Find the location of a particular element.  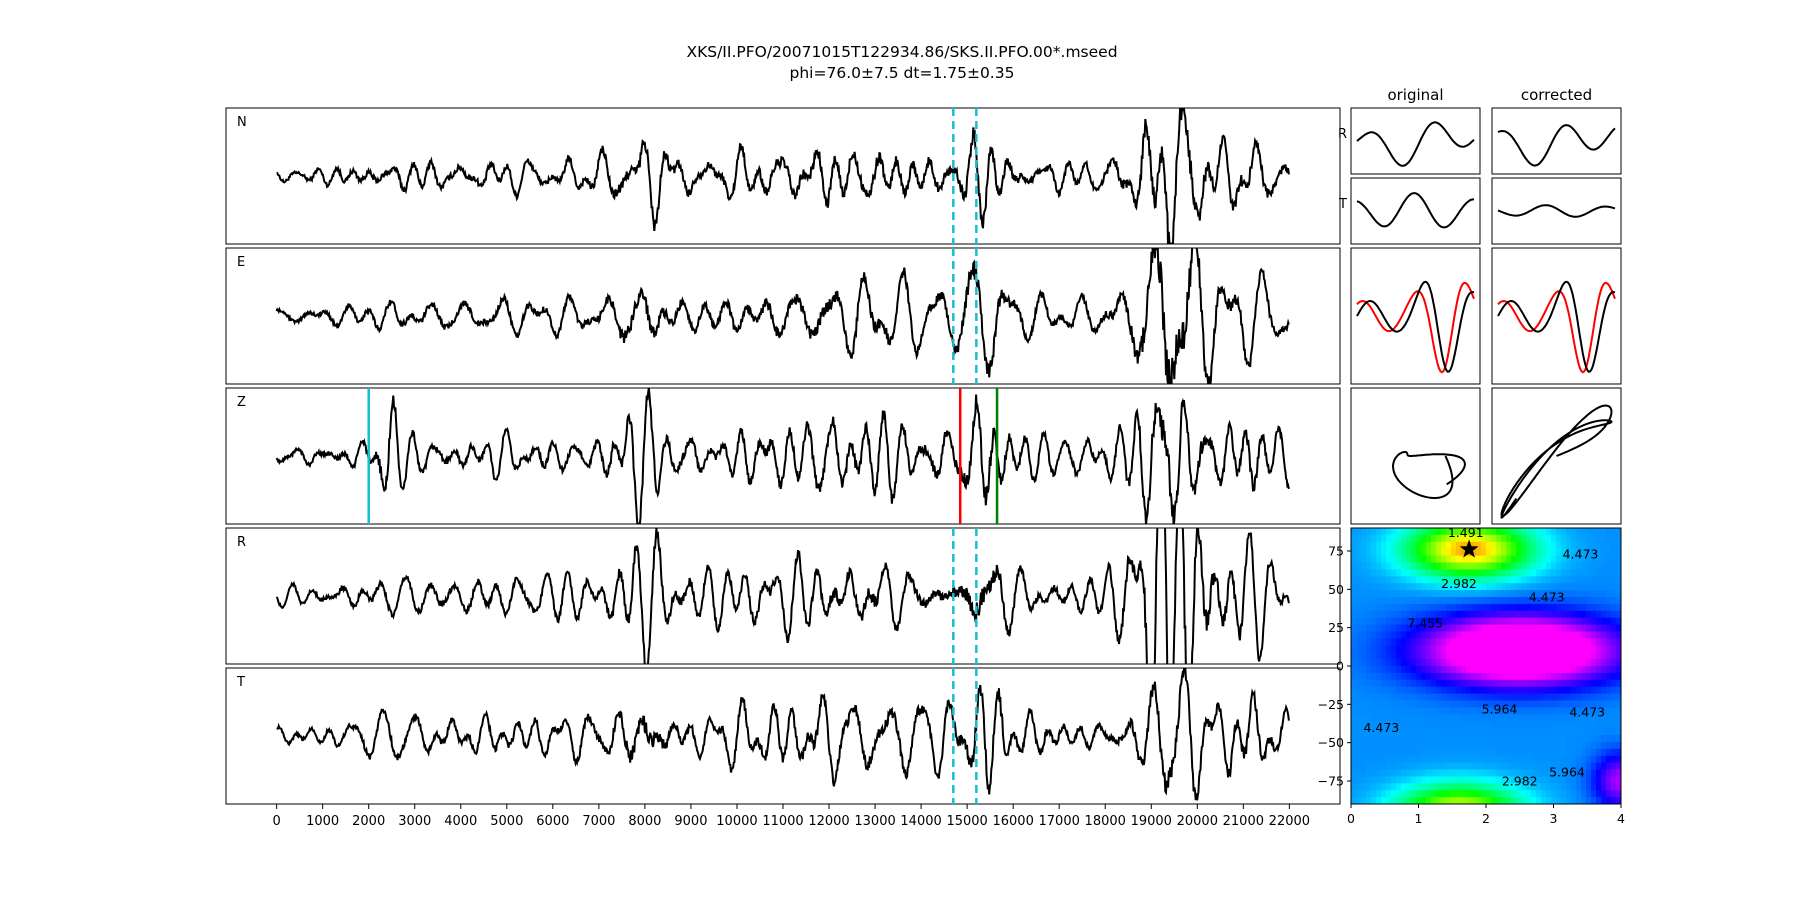

row-label-0: R is located at coordinates (1342, 134).